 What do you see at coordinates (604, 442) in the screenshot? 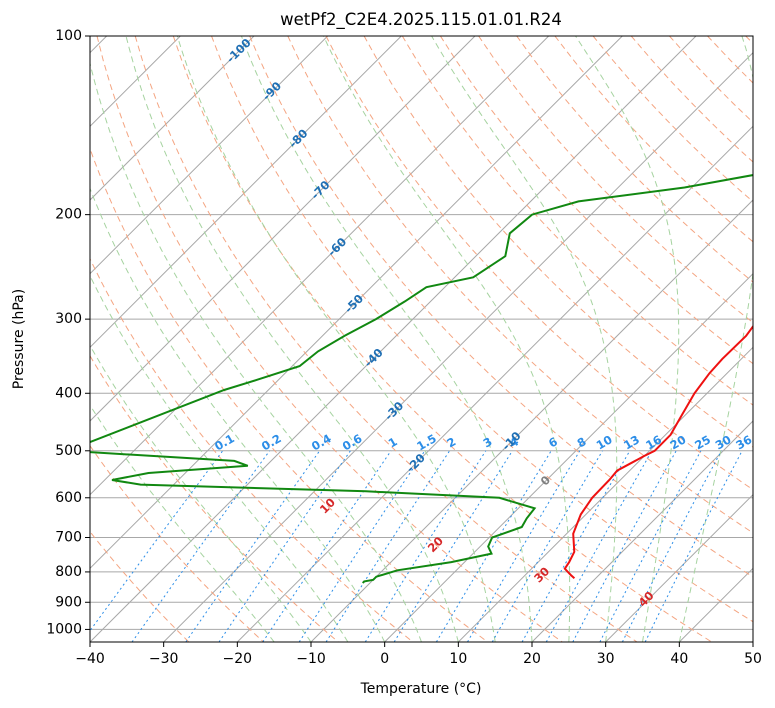
I see `mixing-ratio-label: 10` at bounding box center [604, 442].